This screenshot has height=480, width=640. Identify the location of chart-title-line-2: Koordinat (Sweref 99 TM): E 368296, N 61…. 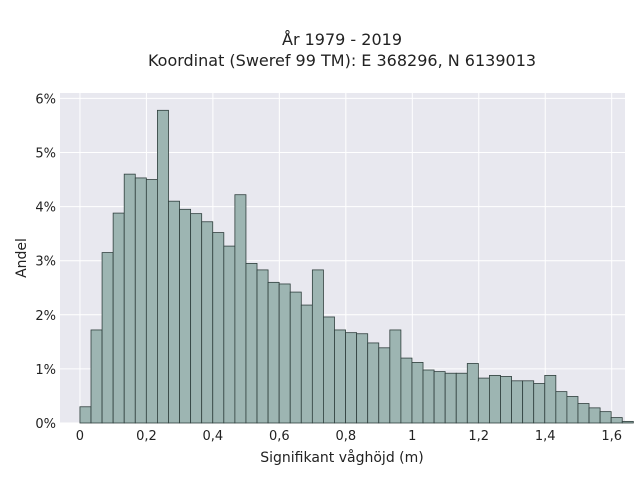
(342, 60).